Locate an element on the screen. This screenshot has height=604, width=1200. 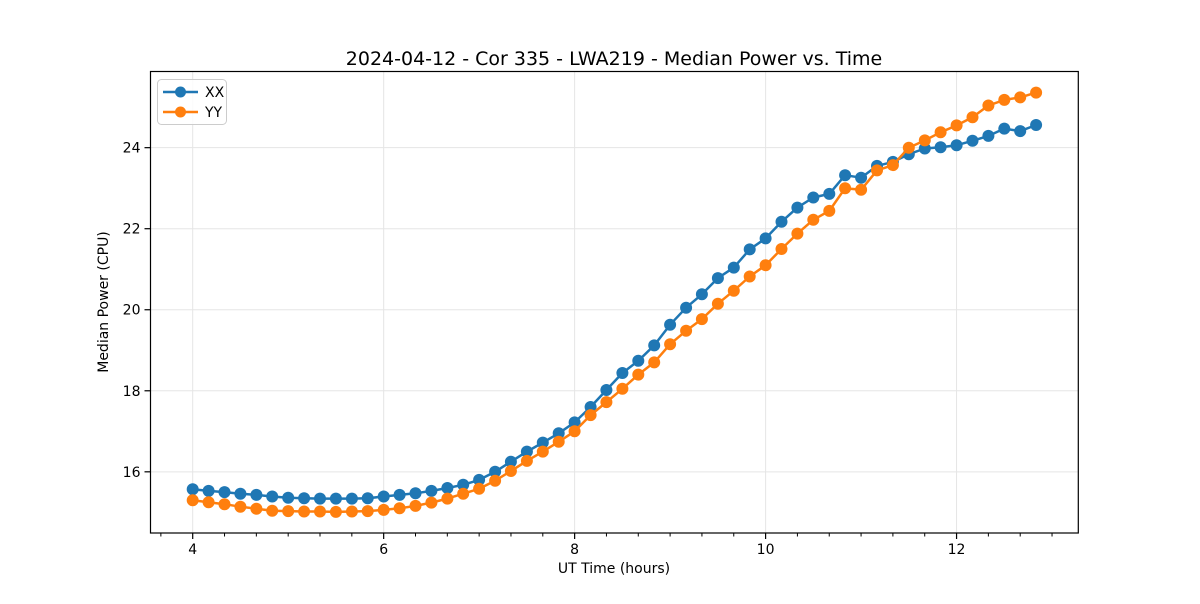
y-tick-label: 24 is located at coordinates (132, 149).